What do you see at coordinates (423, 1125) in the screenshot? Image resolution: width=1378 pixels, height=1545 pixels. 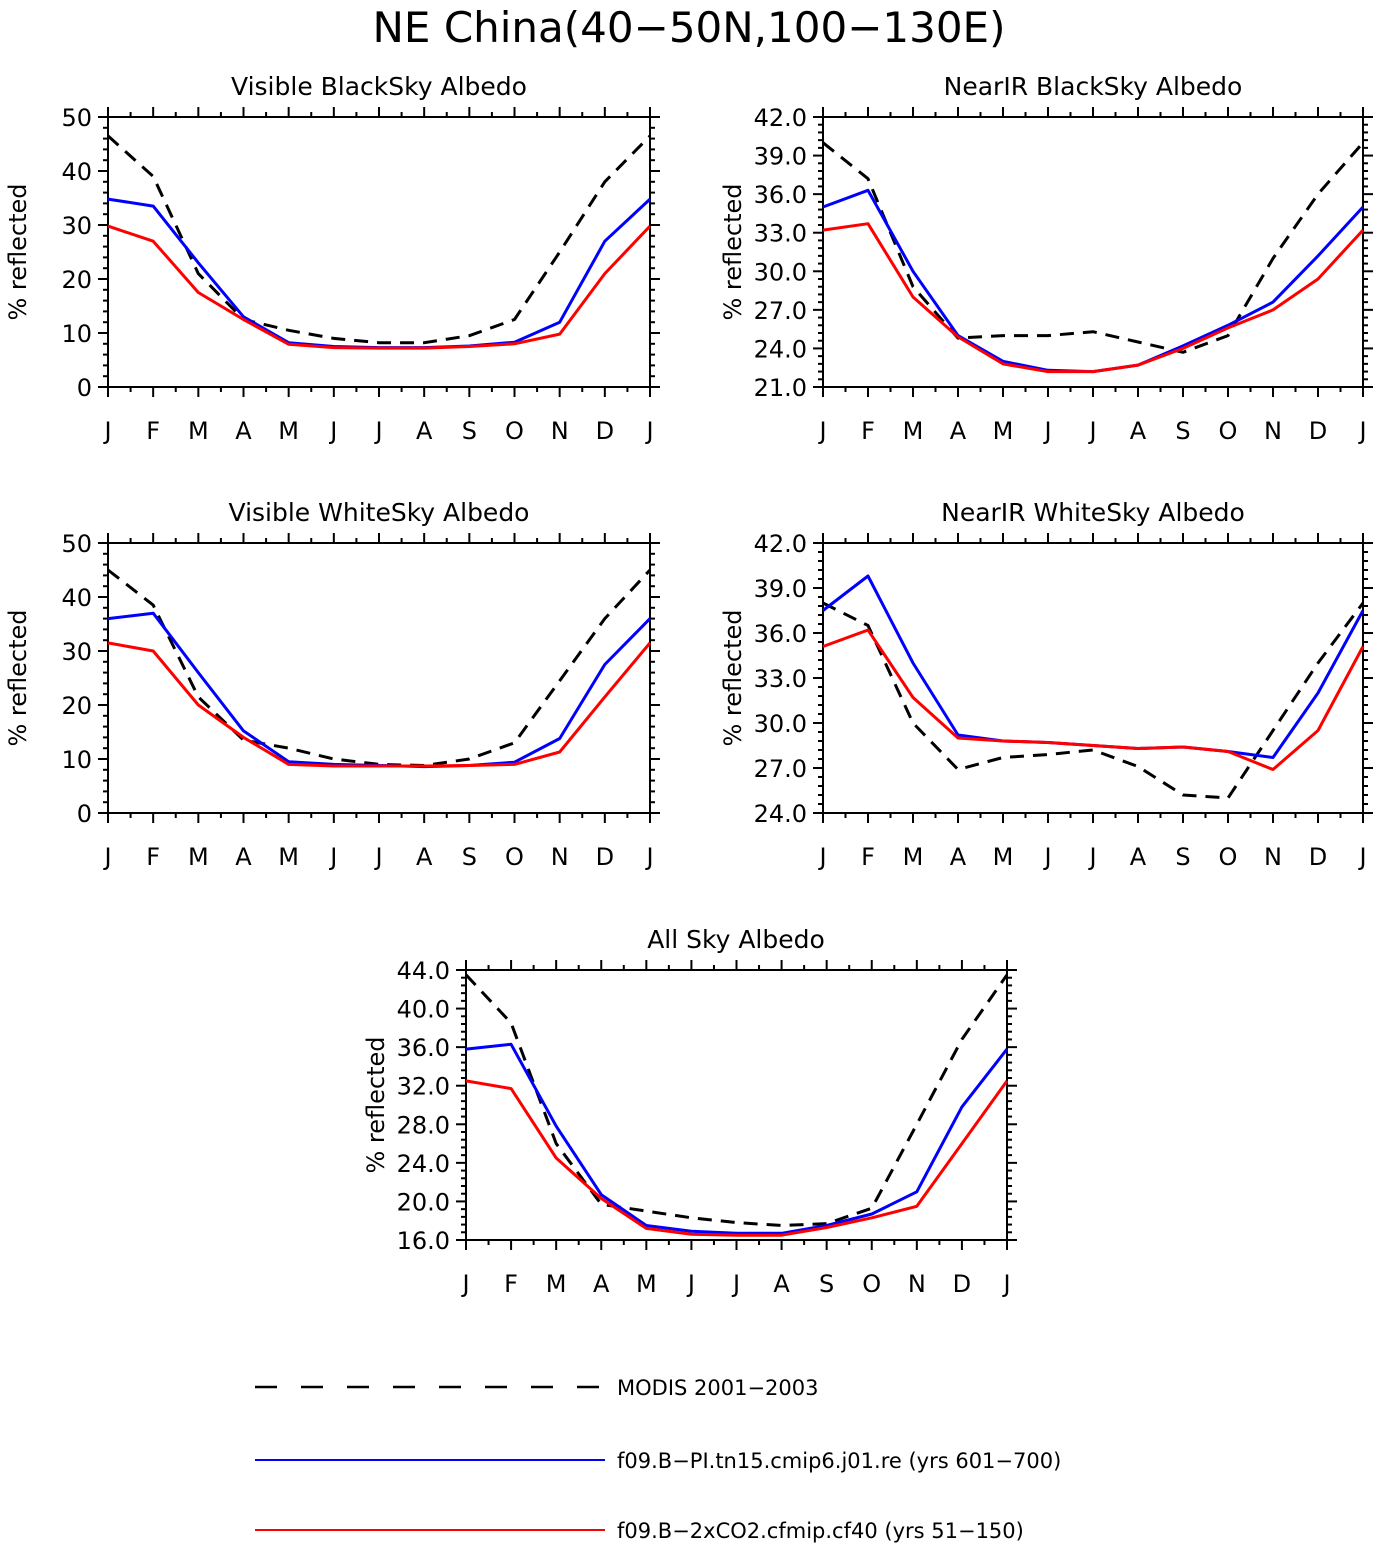 I see `y-tick-label: 28.0` at bounding box center [423, 1125].